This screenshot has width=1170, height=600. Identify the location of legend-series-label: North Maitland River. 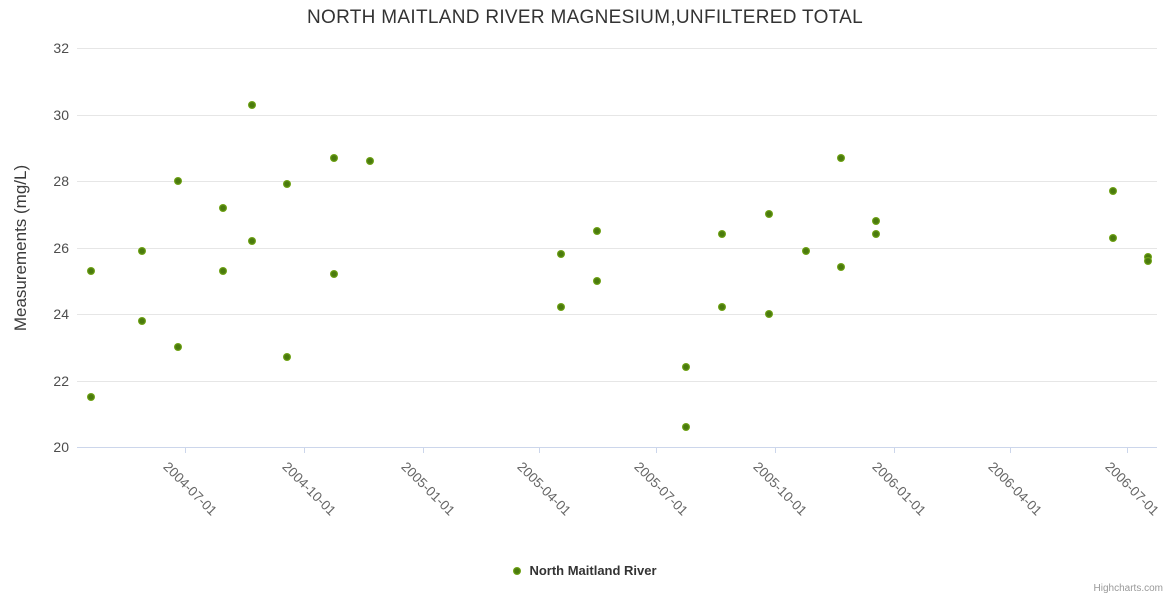
(593, 570).